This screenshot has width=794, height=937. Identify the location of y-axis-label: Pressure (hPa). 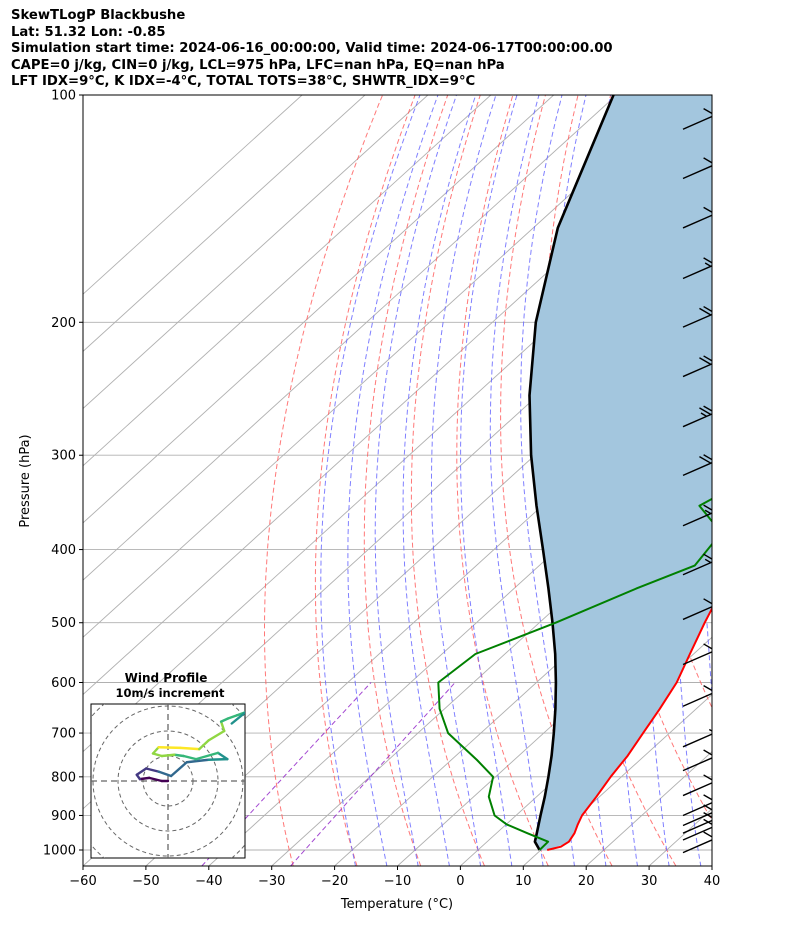
(25, 480).